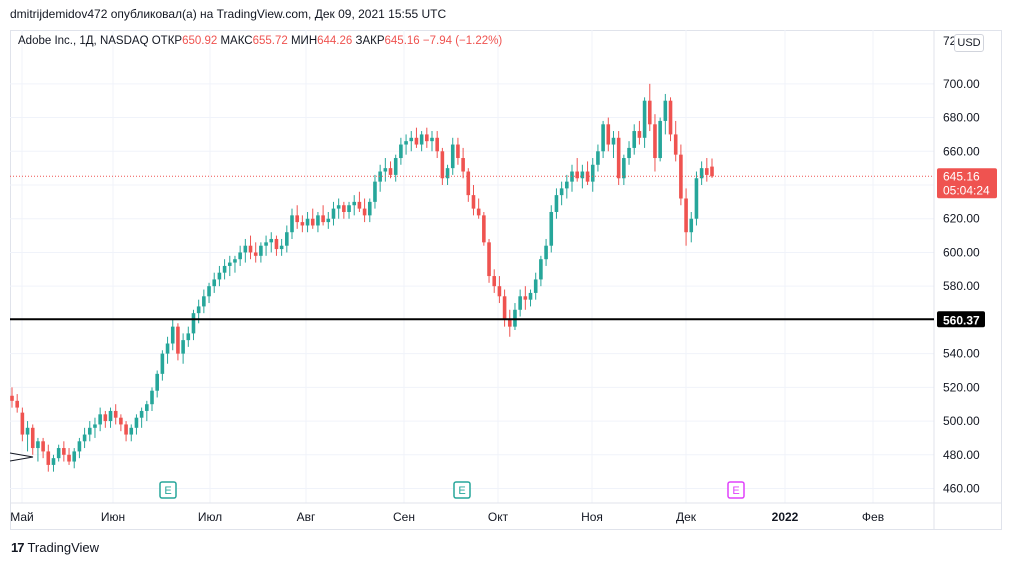 This screenshot has width=1012, height=566. I want to click on close-label: ЗАКР, so click(370, 41).